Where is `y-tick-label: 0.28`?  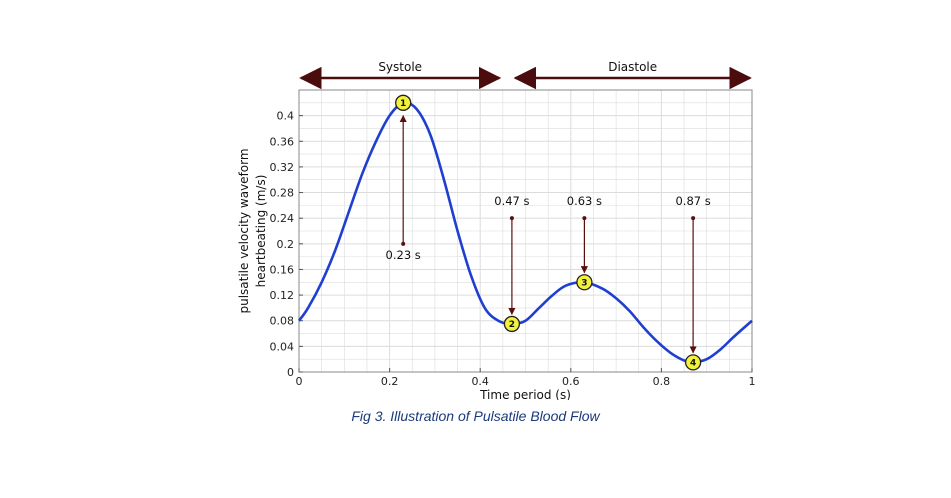 y-tick-label: 0.28 is located at coordinates (282, 193).